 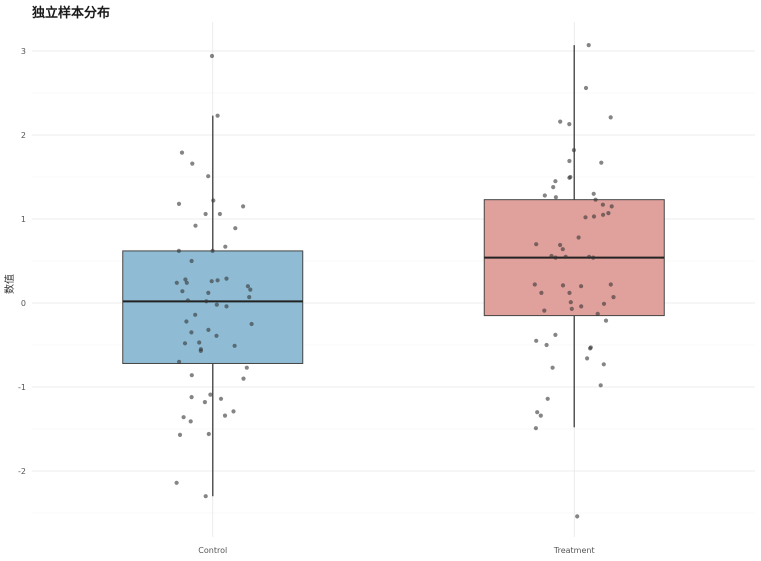 What do you see at coordinates (71, 13) in the screenshot?
I see `chart-title: 独立样本分布` at bounding box center [71, 13].